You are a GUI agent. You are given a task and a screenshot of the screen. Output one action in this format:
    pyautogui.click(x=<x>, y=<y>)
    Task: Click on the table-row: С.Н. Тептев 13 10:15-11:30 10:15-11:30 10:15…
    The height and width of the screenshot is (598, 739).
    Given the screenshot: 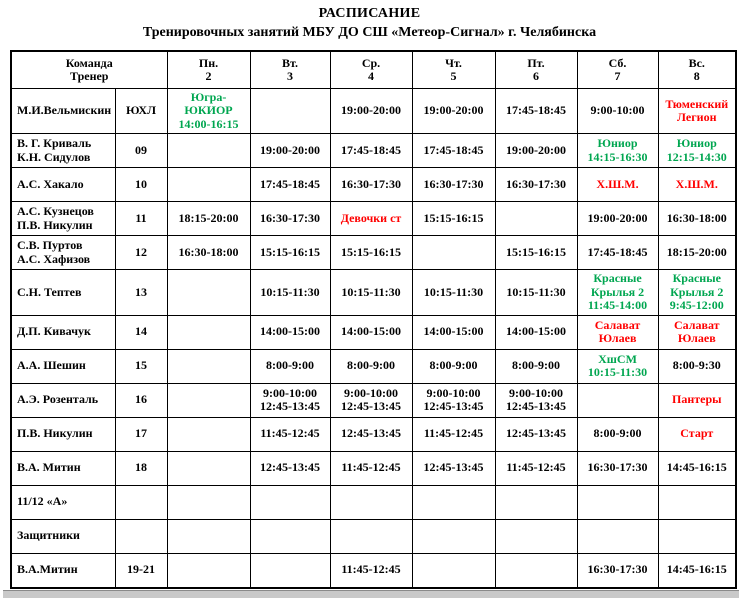 What is the action you would take?
    pyautogui.click(x=373, y=292)
    